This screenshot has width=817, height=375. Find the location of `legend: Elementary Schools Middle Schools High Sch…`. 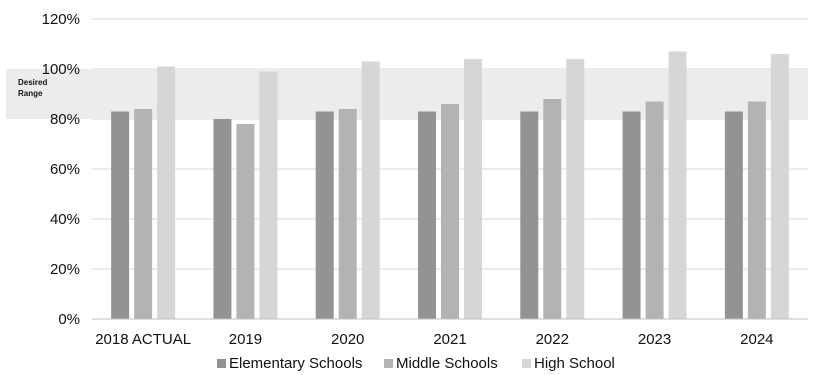

legend: Elementary Schools Middle Schools High Sch… is located at coordinates (416, 363).